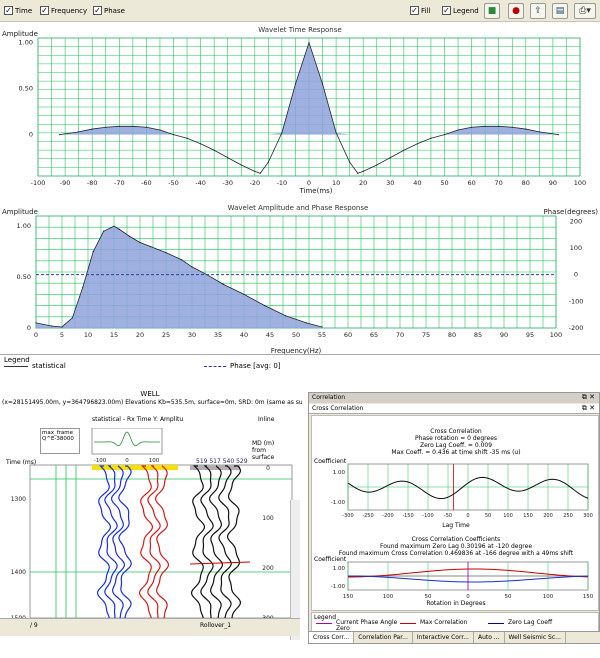 Image resolution: width=600 pixels, height=658 pixels. What do you see at coordinates (588, 397) in the screenshot?
I see `window-controls-icon: ⧉ ✕` at bounding box center [588, 397].